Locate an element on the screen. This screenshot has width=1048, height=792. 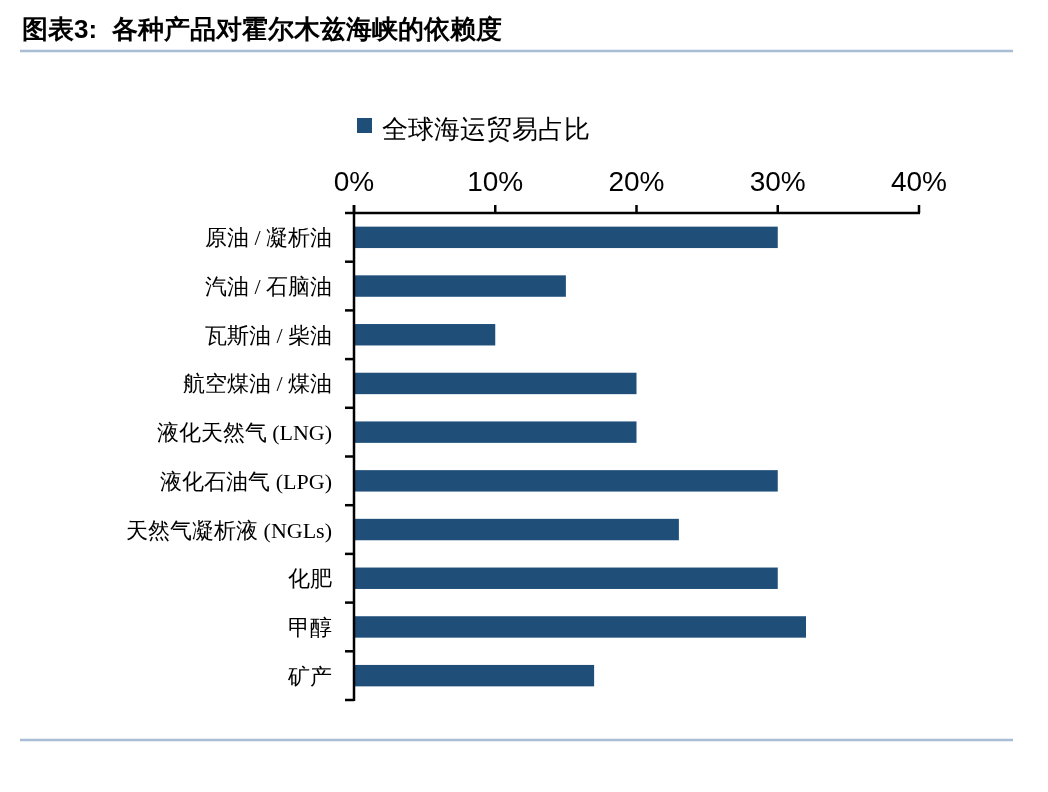
y-tick-label: 原油 / 凝析油 is located at coordinates (268, 238).